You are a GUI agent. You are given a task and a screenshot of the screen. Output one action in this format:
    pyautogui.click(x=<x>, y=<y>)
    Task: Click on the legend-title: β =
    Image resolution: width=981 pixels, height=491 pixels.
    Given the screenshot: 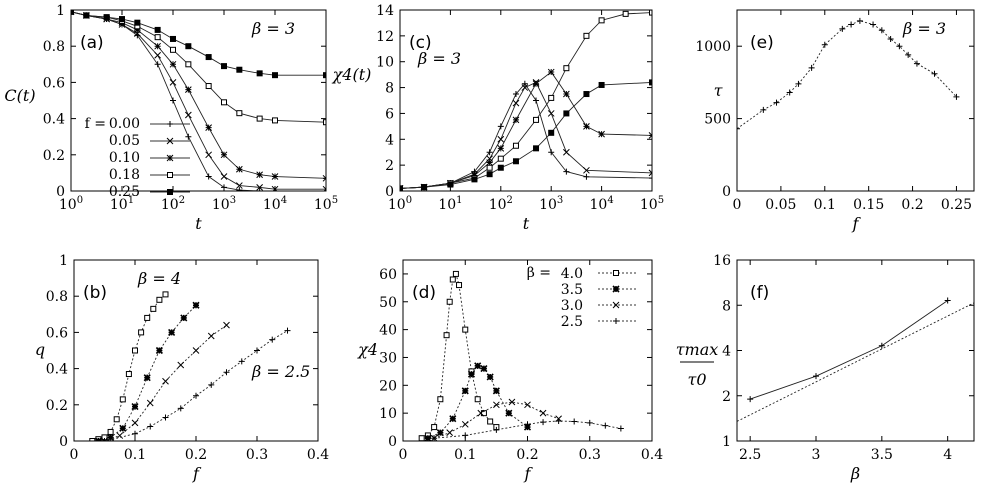 What is the action you would take?
    pyautogui.click(x=539, y=273)
    